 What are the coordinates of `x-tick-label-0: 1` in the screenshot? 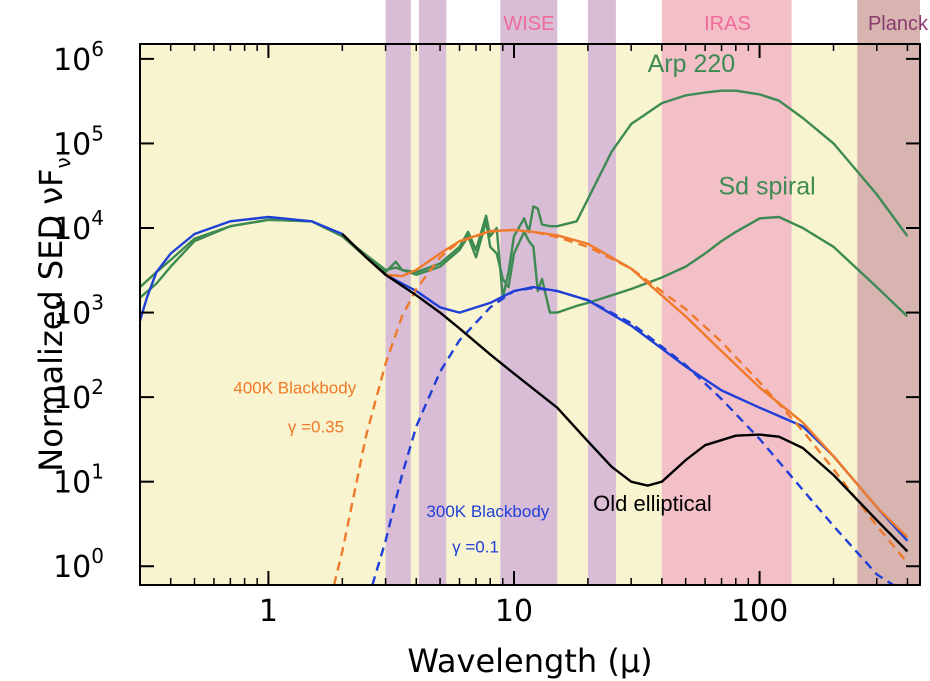 It's located at (268, 611).